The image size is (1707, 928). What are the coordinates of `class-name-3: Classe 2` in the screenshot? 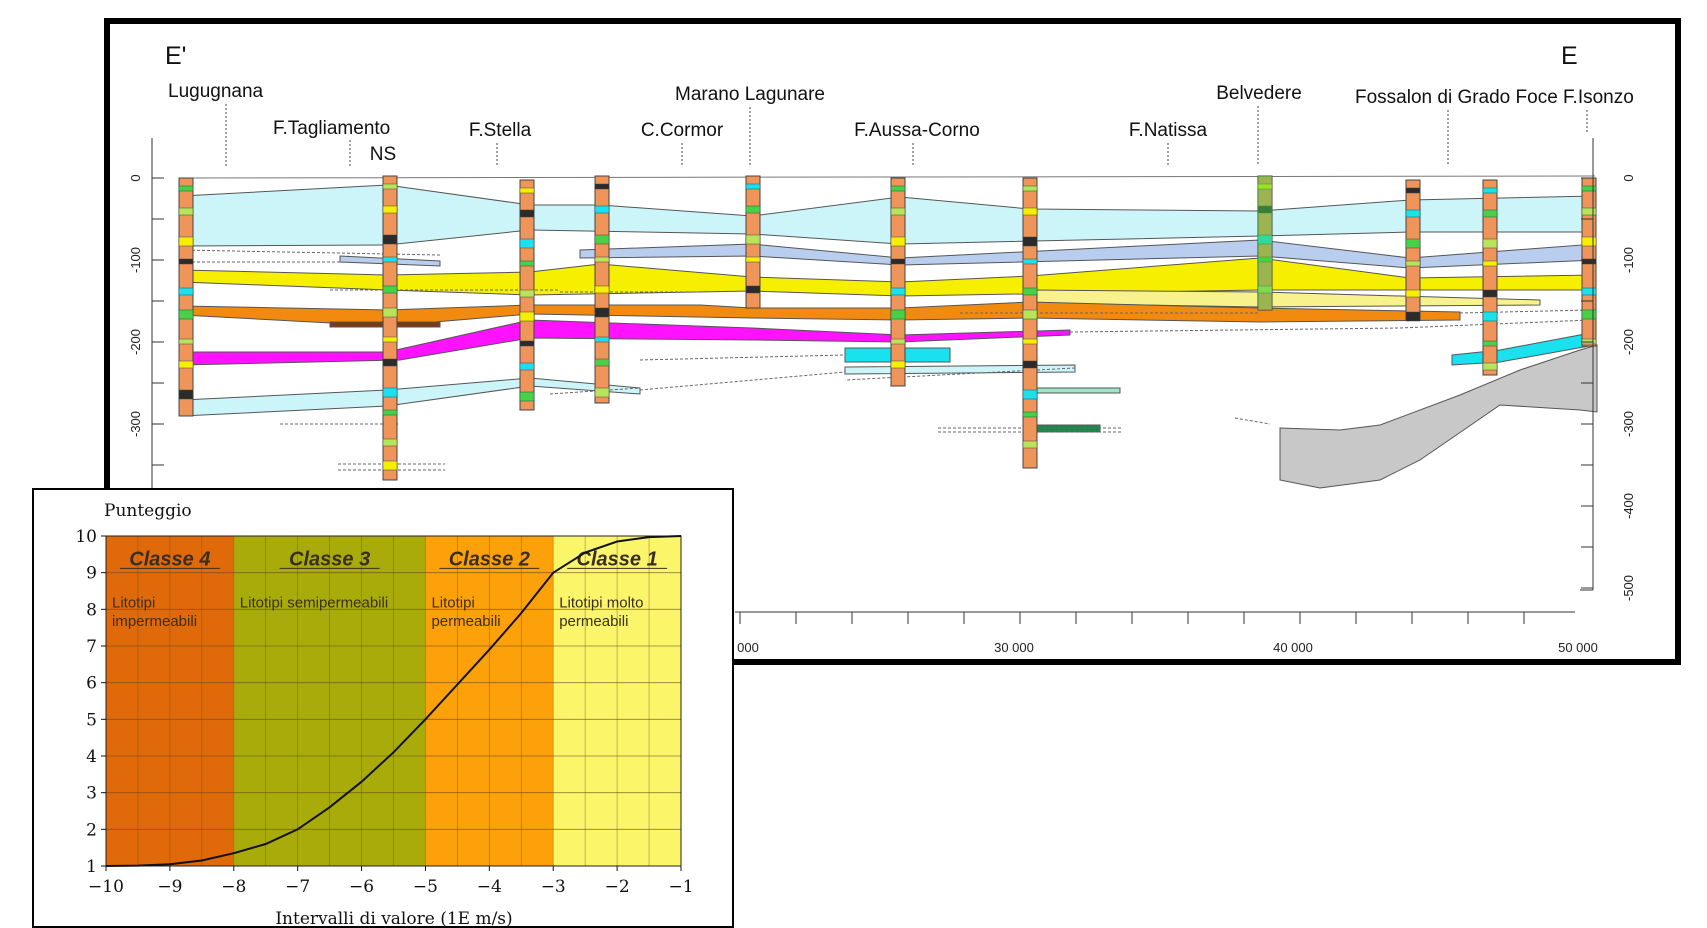 It's located at (489, 559).